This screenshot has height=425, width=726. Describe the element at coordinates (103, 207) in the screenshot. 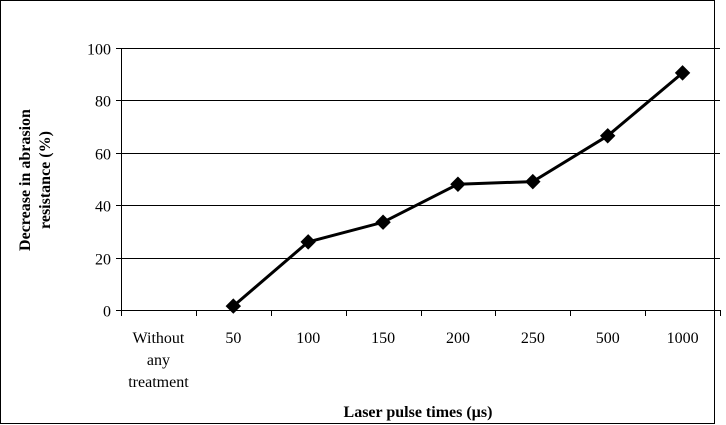

I see `y-tick-label: 40` at that location.